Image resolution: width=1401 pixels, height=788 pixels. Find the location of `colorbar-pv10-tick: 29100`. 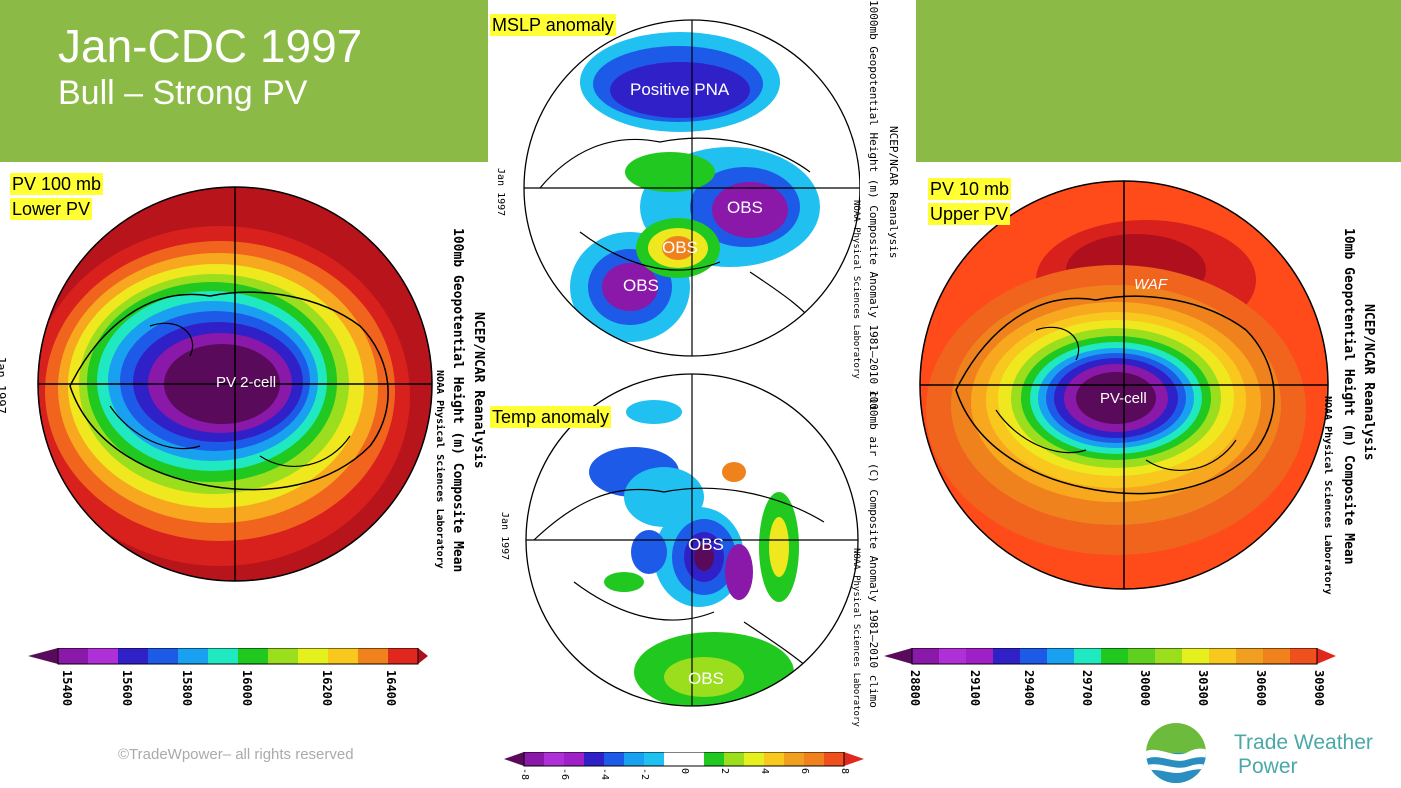

colorbar-pv10-tick: 29100 is located at coordinates (975, 688).